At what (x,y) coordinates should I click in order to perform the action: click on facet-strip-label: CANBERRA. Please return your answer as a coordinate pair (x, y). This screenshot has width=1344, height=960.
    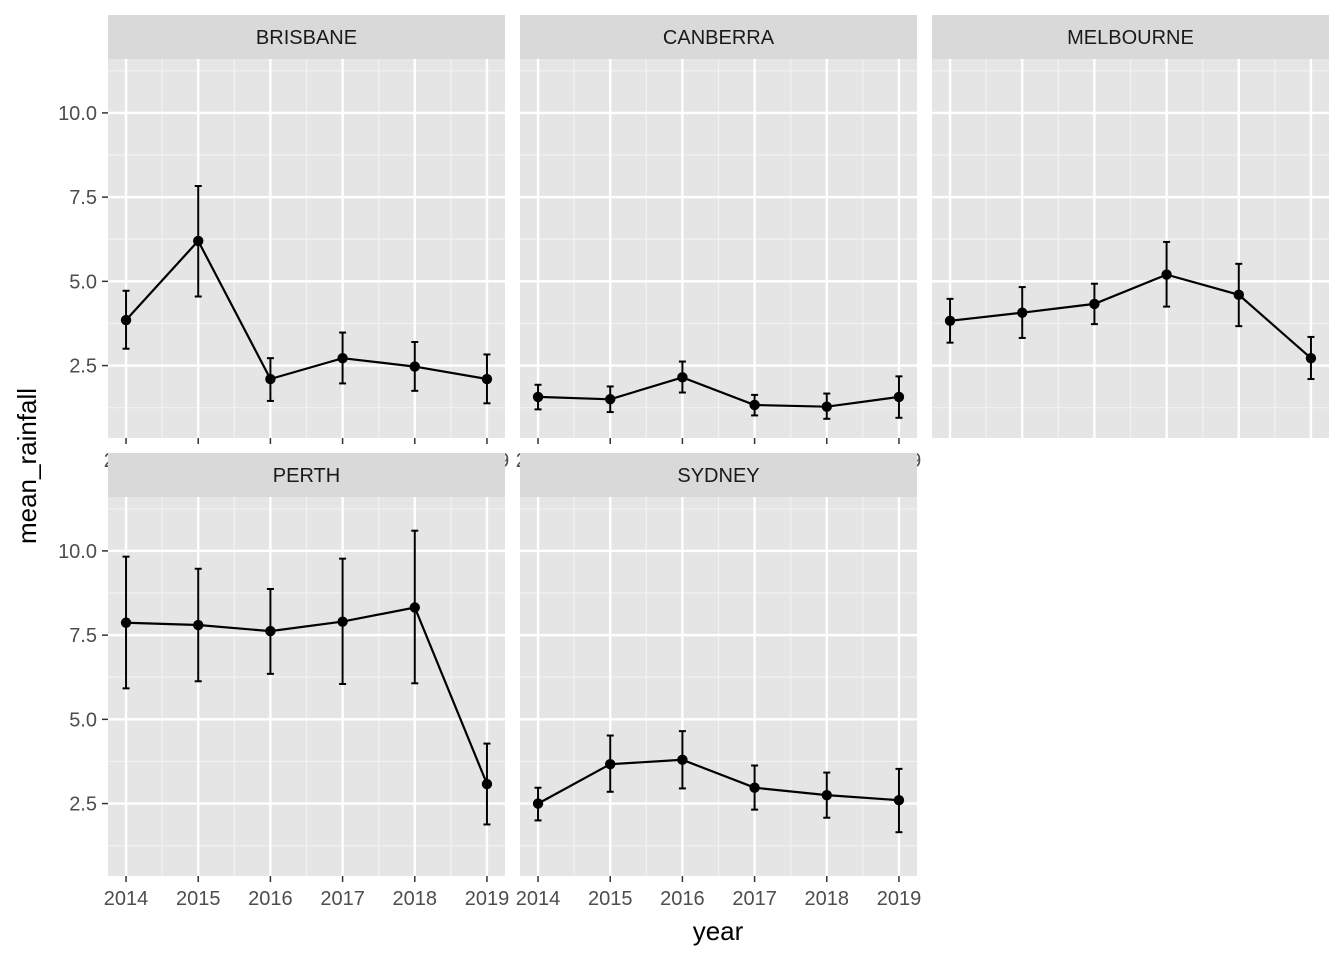
    Looking at the image, I should click on (719, 38).